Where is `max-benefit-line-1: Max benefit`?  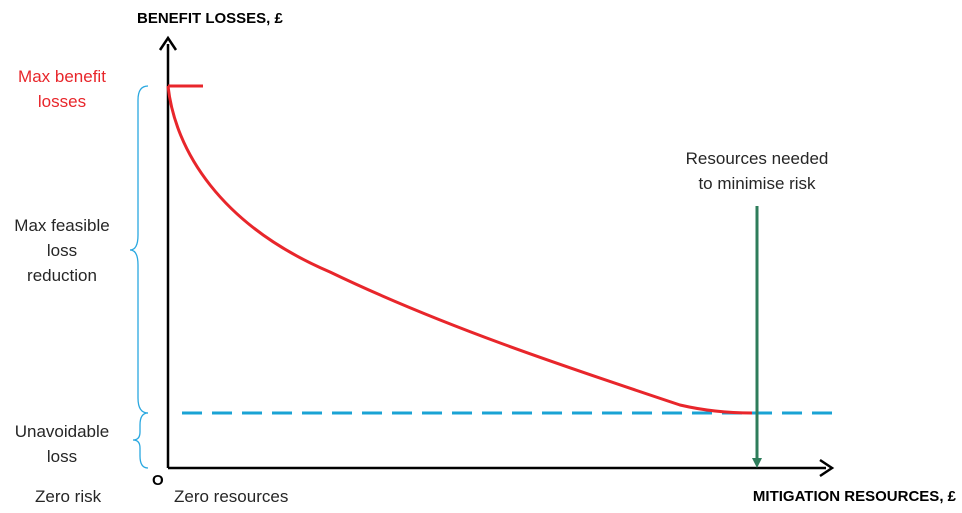
max-benefit-line-1: Max benefit is located at coordinates (62, 76).